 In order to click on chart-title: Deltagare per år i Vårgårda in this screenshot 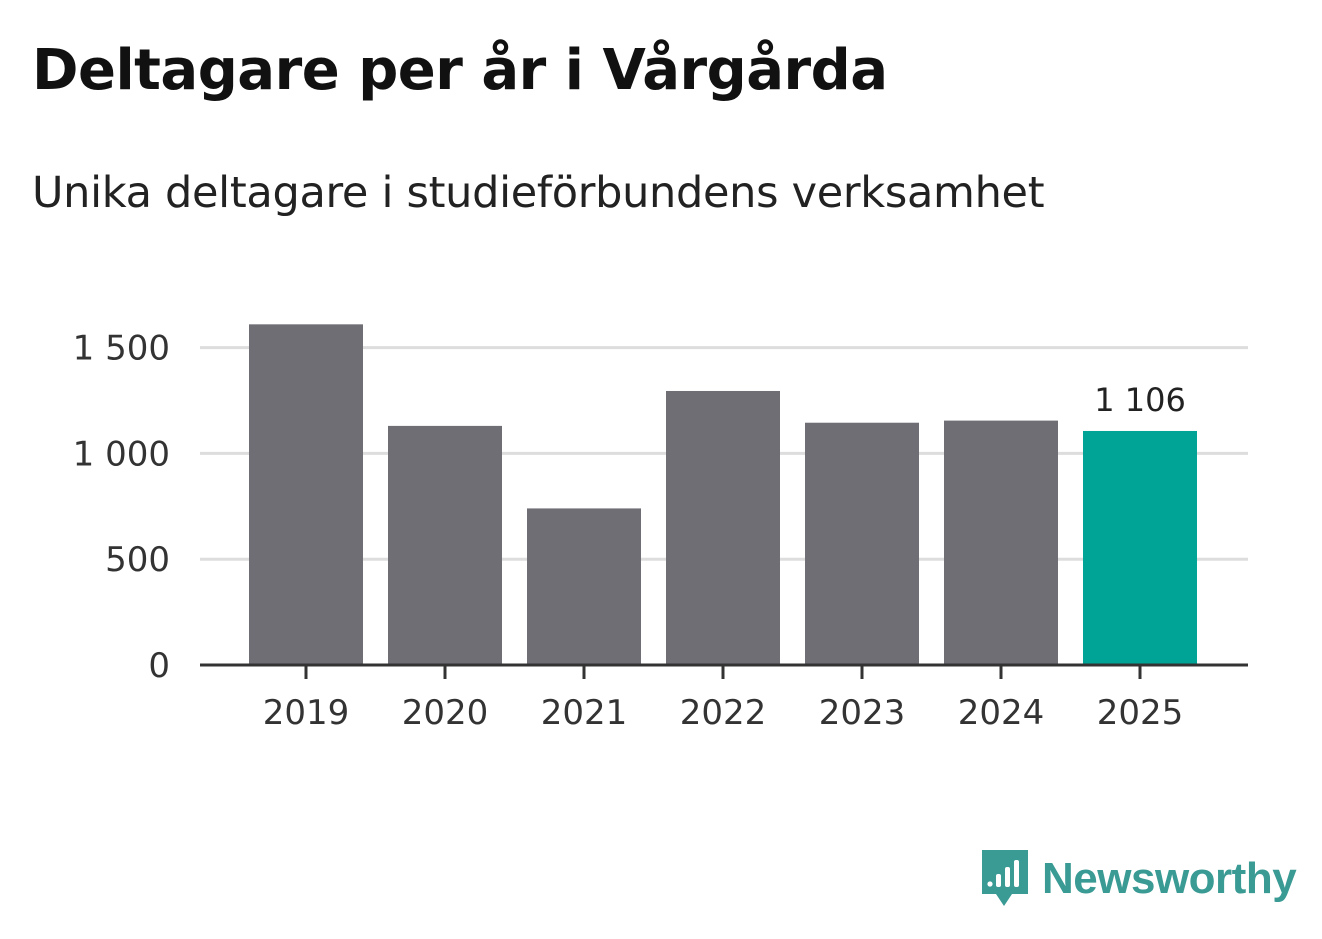, I will do `click(460, 70)`.